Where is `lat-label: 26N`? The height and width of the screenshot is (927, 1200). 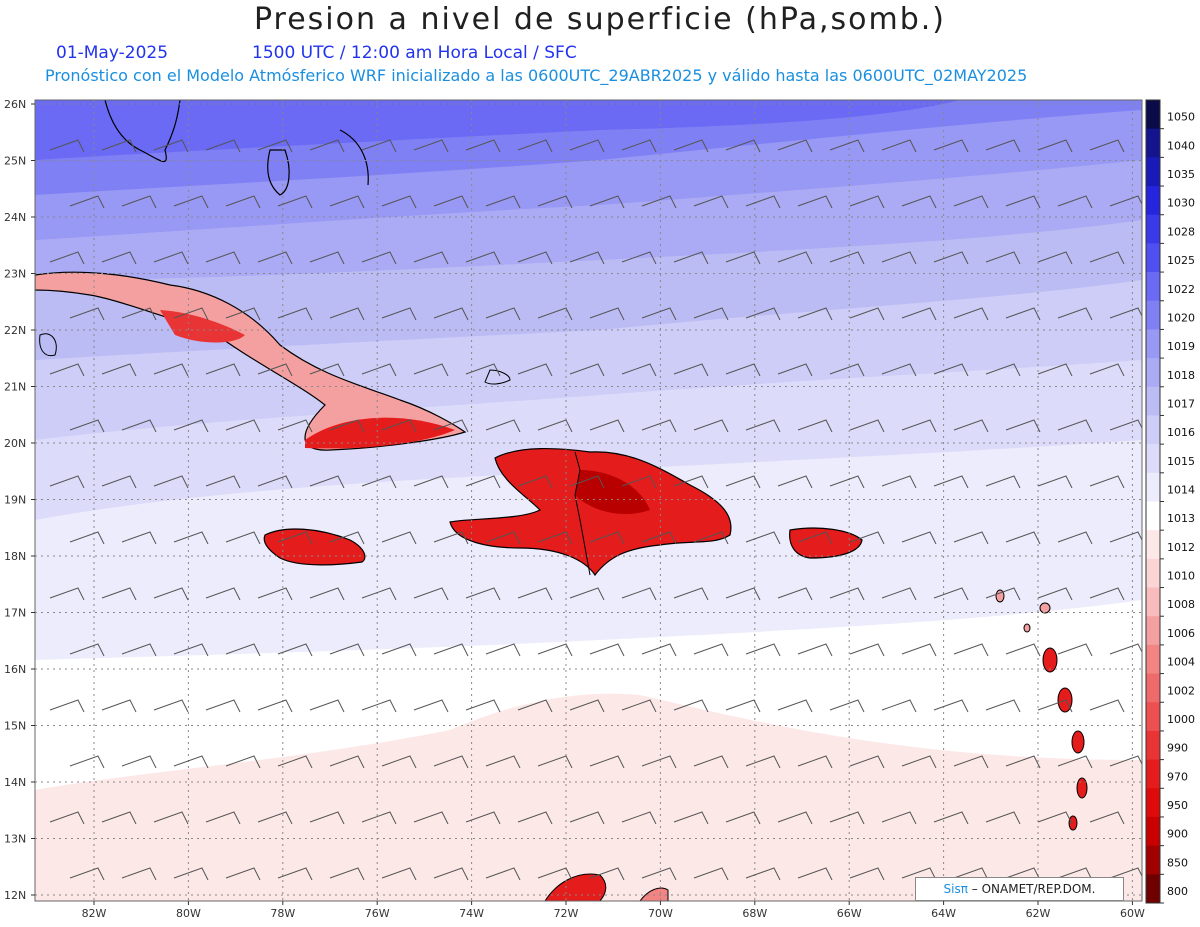
lat-label: 26N is located at coordinates (15, 104).